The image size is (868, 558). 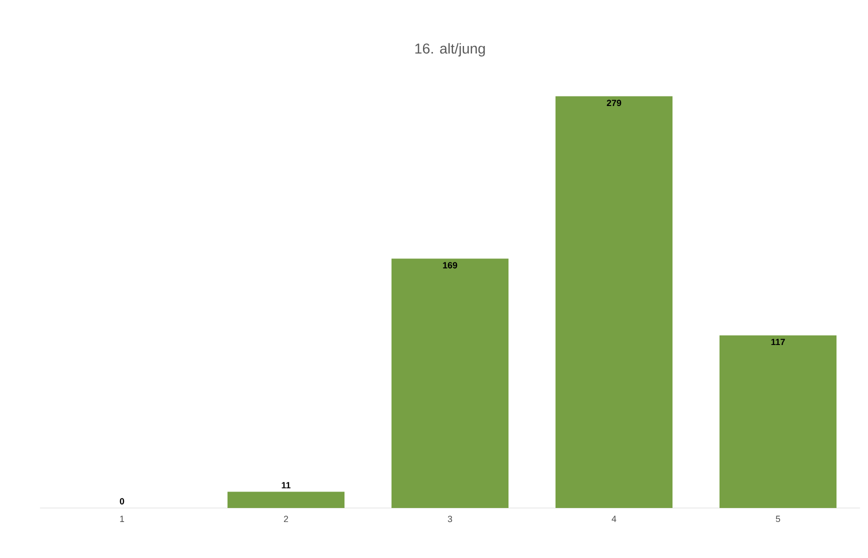 What do you see at coordinates (122, 519) in the screenshot?
I see `x-tick-label: 1` at bounding box center [122, 519].